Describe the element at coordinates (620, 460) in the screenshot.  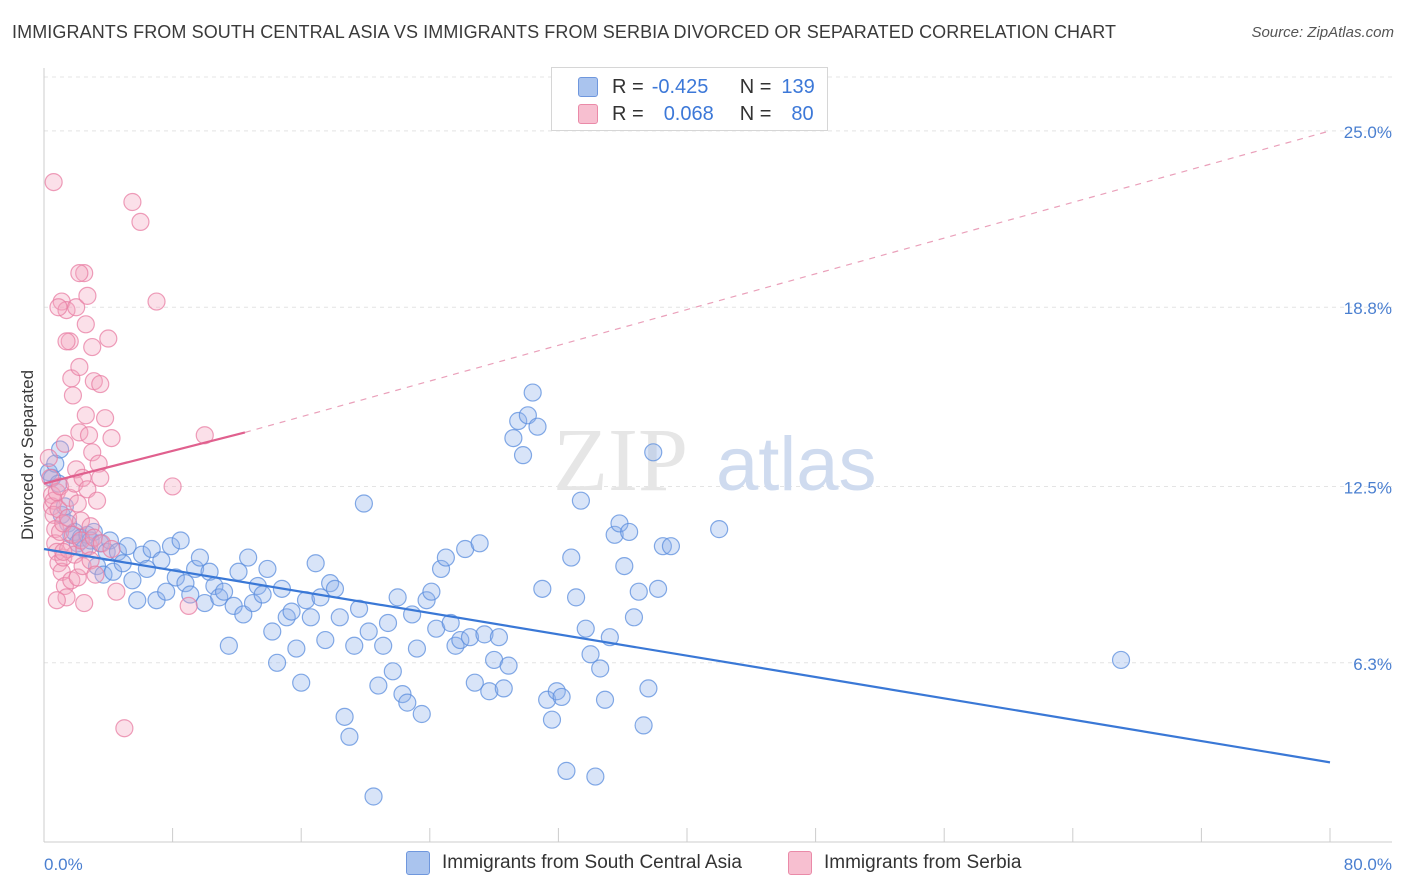
I see `watermark-zip: ZIP` at that location.